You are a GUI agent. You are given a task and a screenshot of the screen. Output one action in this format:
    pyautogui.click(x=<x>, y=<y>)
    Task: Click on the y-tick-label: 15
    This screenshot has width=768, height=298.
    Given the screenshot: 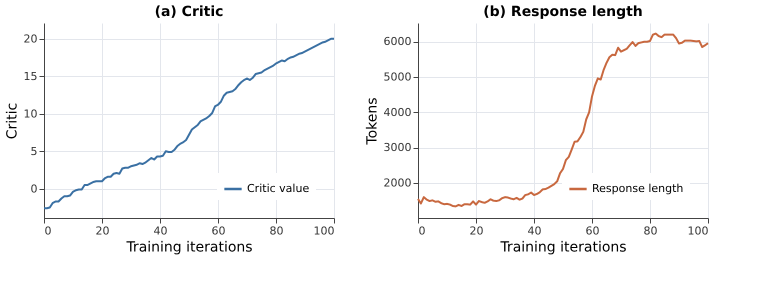 What is the action you would take?
    pyautogui.click(x=31, y=76)
    